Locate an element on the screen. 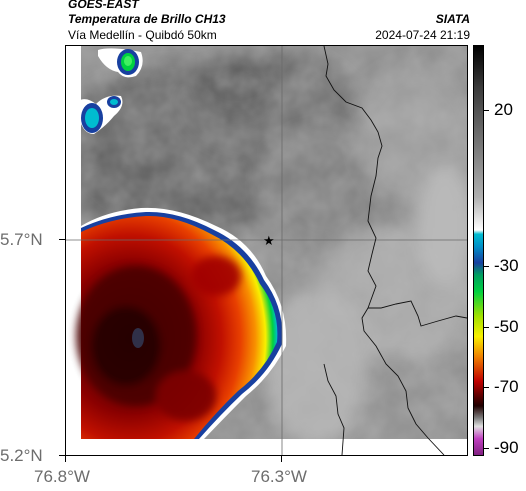 The width and height of the screenshot is (526, 491). colorbar-label-20: 20 is located at coordinates (503, 109).